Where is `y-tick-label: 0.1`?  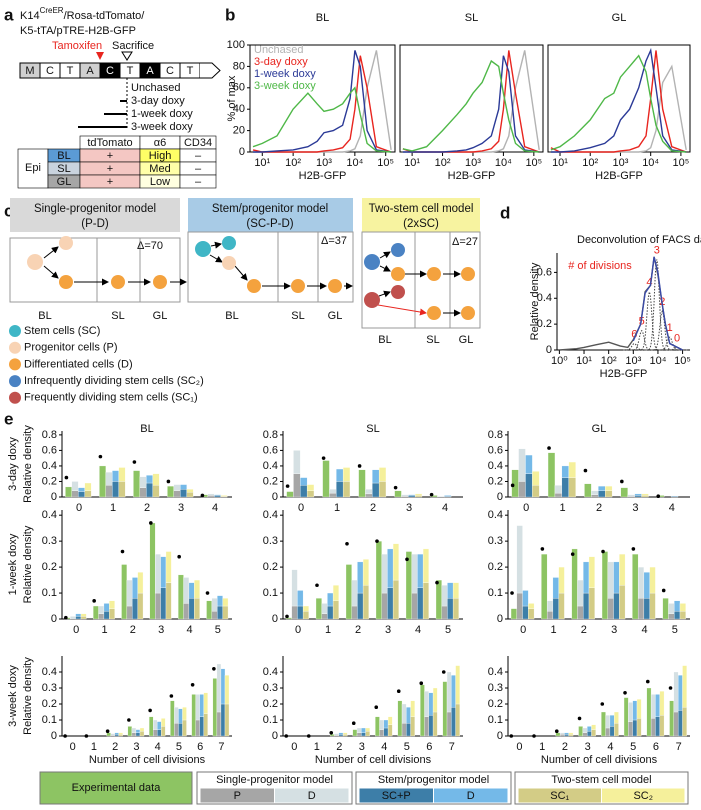 y-tick-label: 0.1 is located at coordinates (49, 593).